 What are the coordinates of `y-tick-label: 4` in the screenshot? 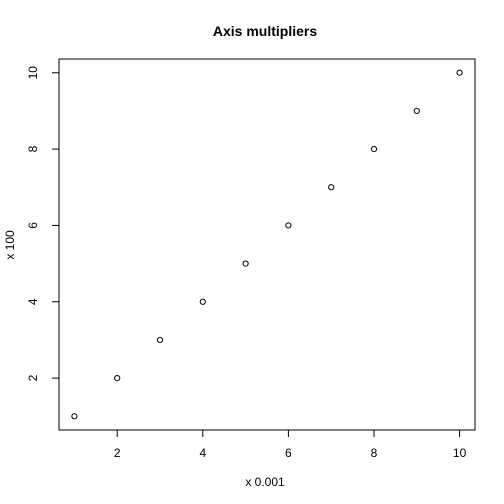 It's located at (33, 301).